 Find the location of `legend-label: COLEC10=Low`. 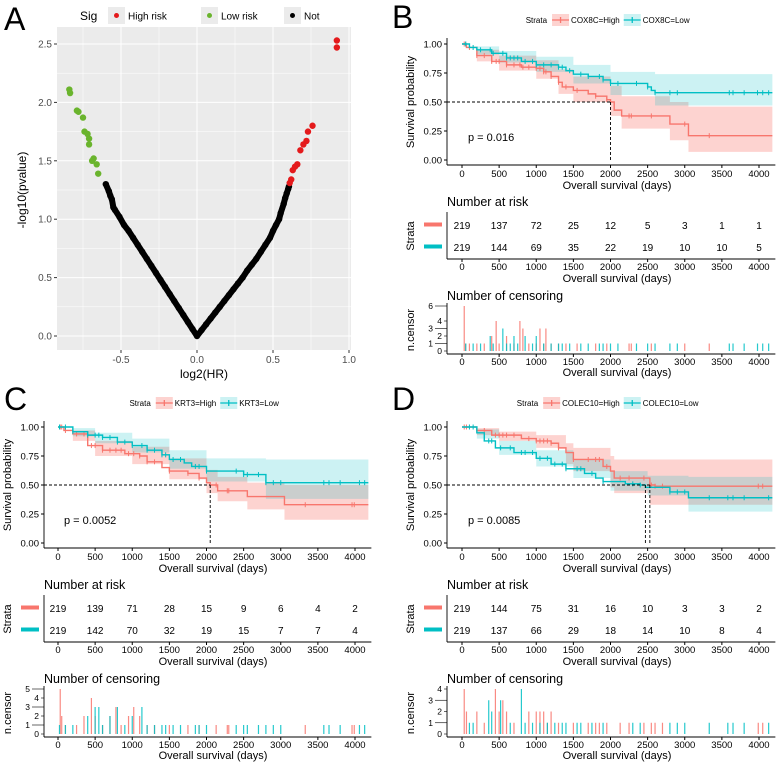

legend-label: COLEC10=Low is located at coordinates (671, 403).